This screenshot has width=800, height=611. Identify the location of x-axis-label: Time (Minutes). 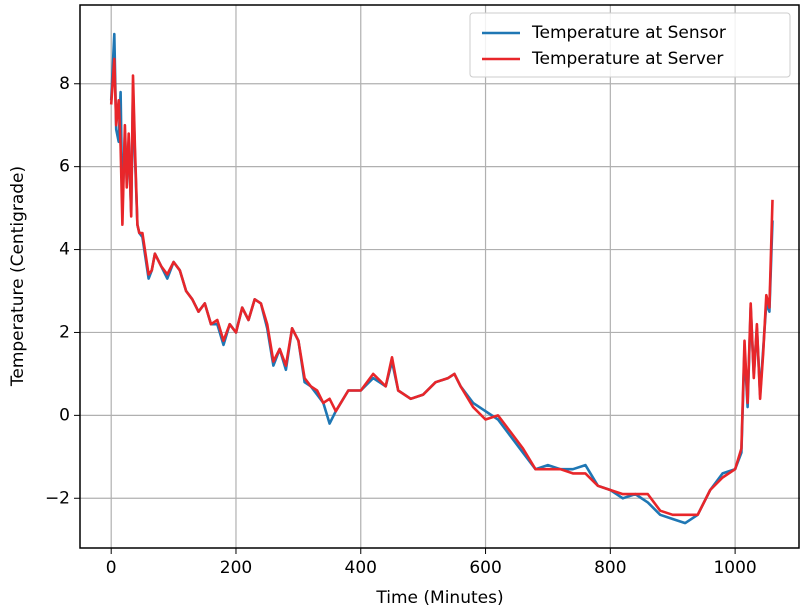
(439, 598).